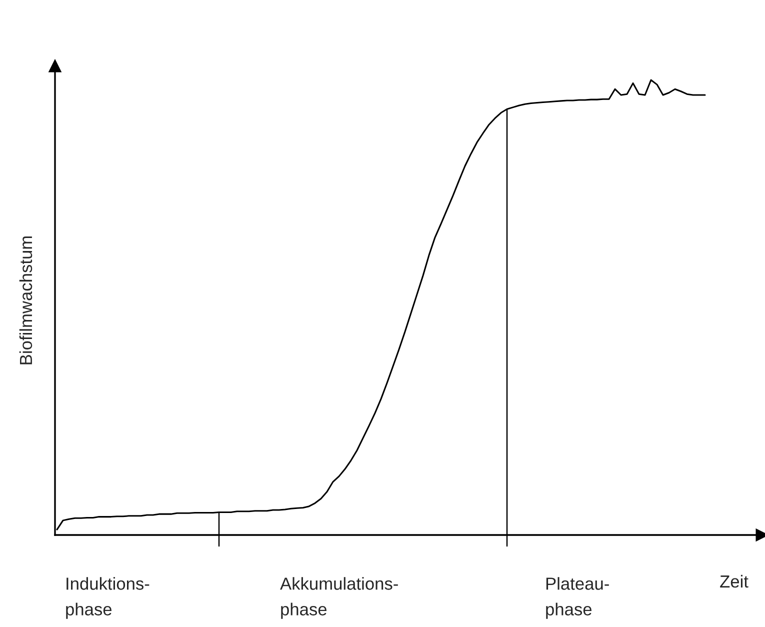 The width and height of the screenshot is (765, 627). I want to click on text: Akkumulations- phase, so click(339, 598).